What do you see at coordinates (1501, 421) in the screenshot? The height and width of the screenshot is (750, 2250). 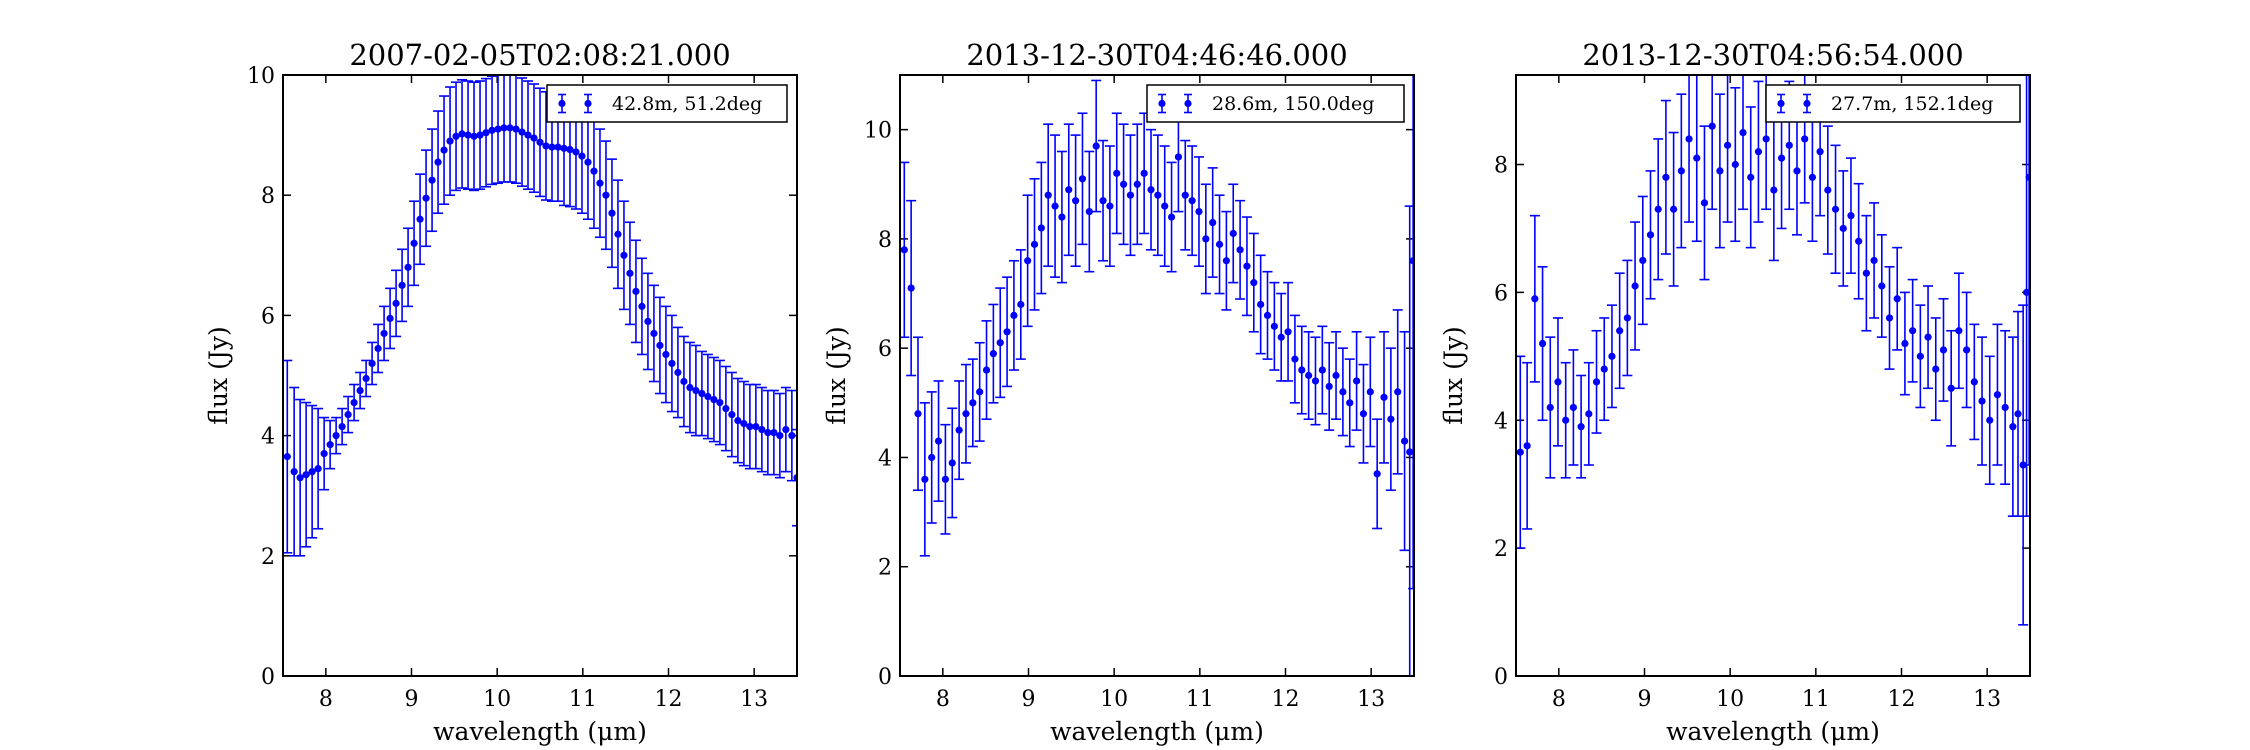 I see `y-tick-label: 4` at bounding box center [1501, 421].